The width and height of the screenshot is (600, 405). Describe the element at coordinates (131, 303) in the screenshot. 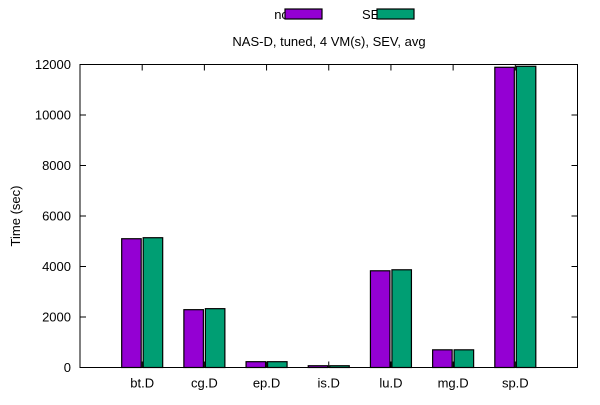

I see `bar-no-sev-bt.D` at that location.